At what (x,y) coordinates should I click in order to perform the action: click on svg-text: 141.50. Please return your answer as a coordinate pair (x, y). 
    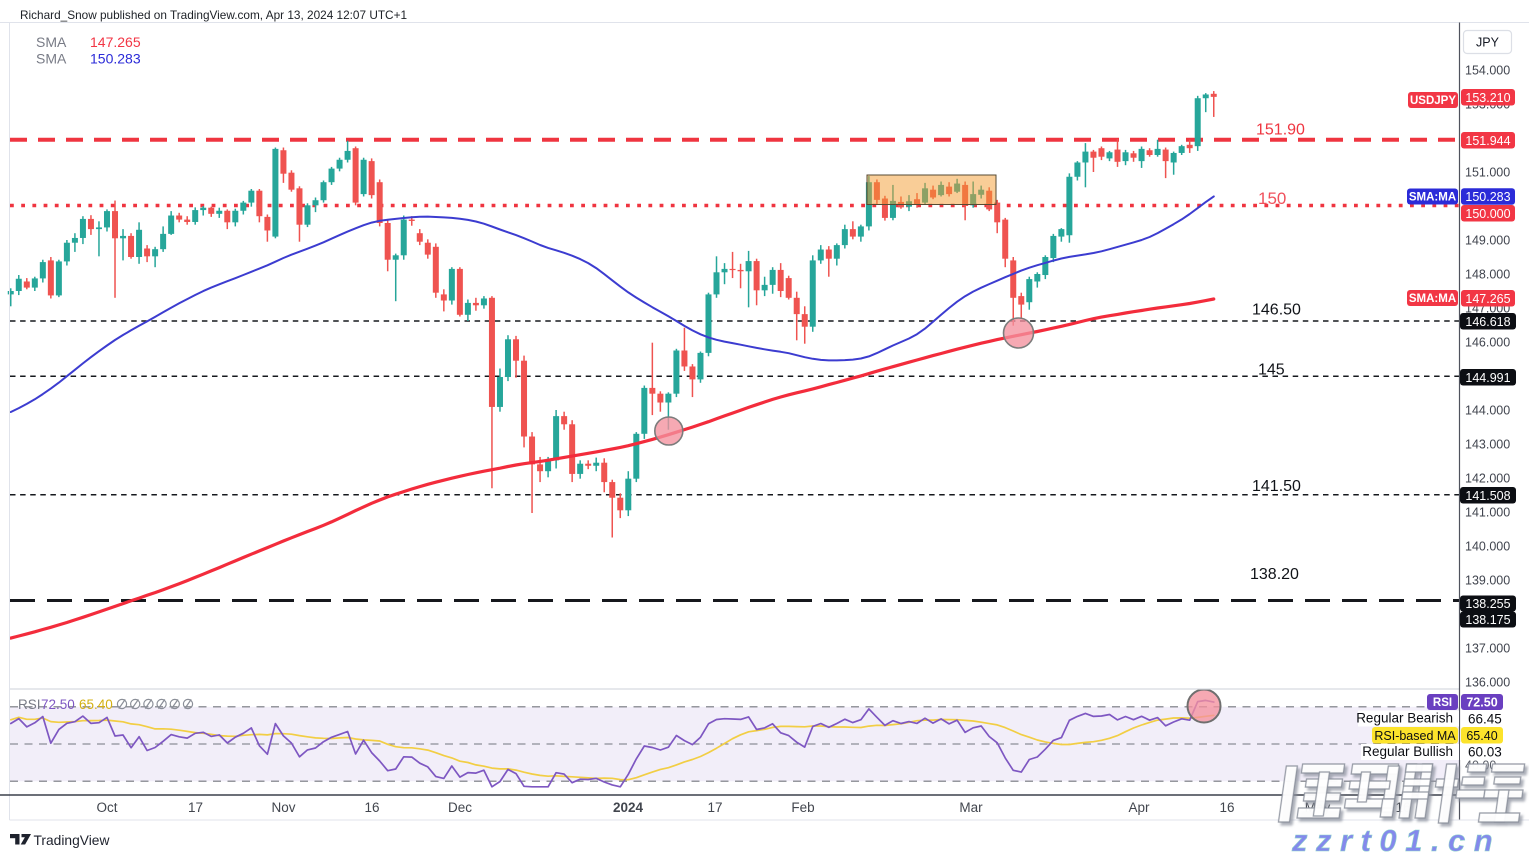
    Looking at the image, I should click on (1276, 486).